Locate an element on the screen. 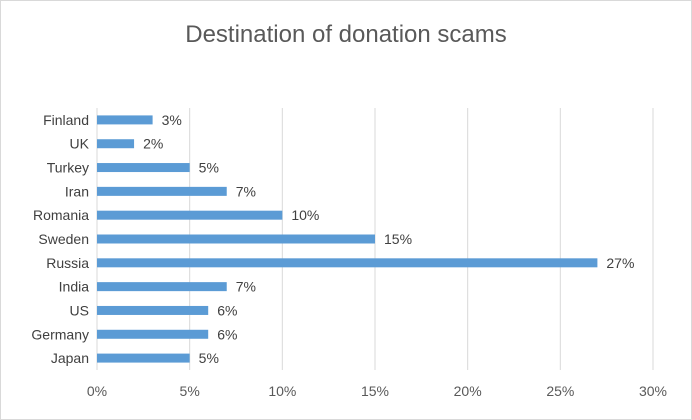  x-tick-label: 15% is located at coordinates (375, 391).